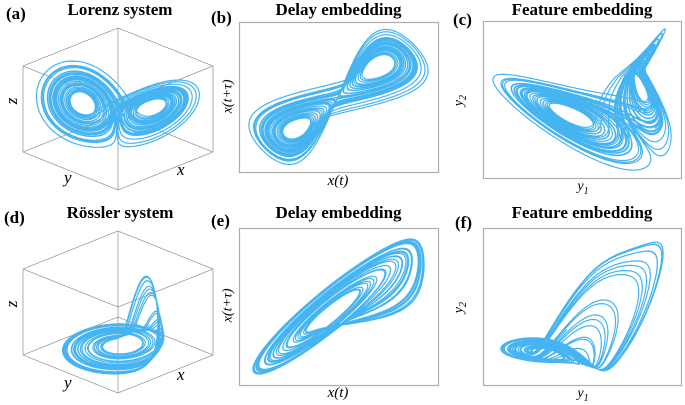  I want to click on axis-label-x-d: x, so click(181, 374).